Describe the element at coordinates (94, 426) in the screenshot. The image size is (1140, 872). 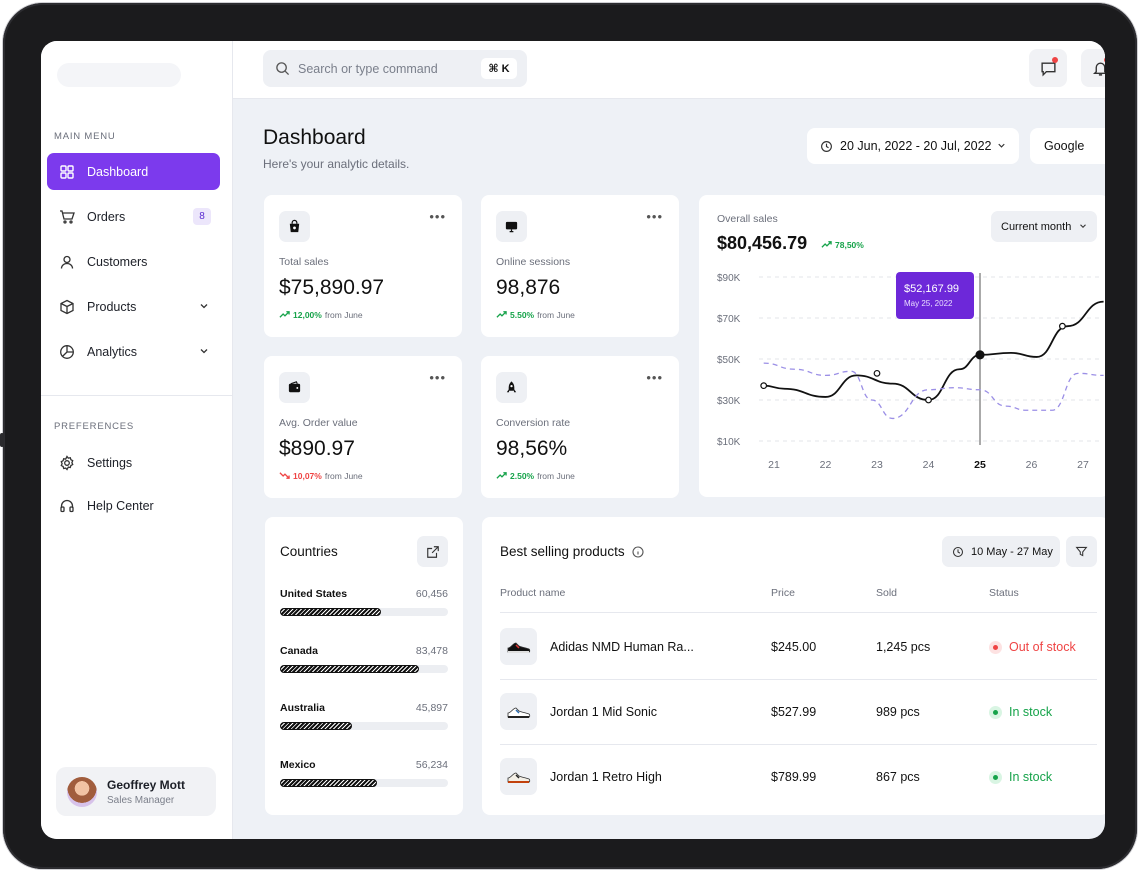
I see `preferences-label: PREFERENCES` at that location.